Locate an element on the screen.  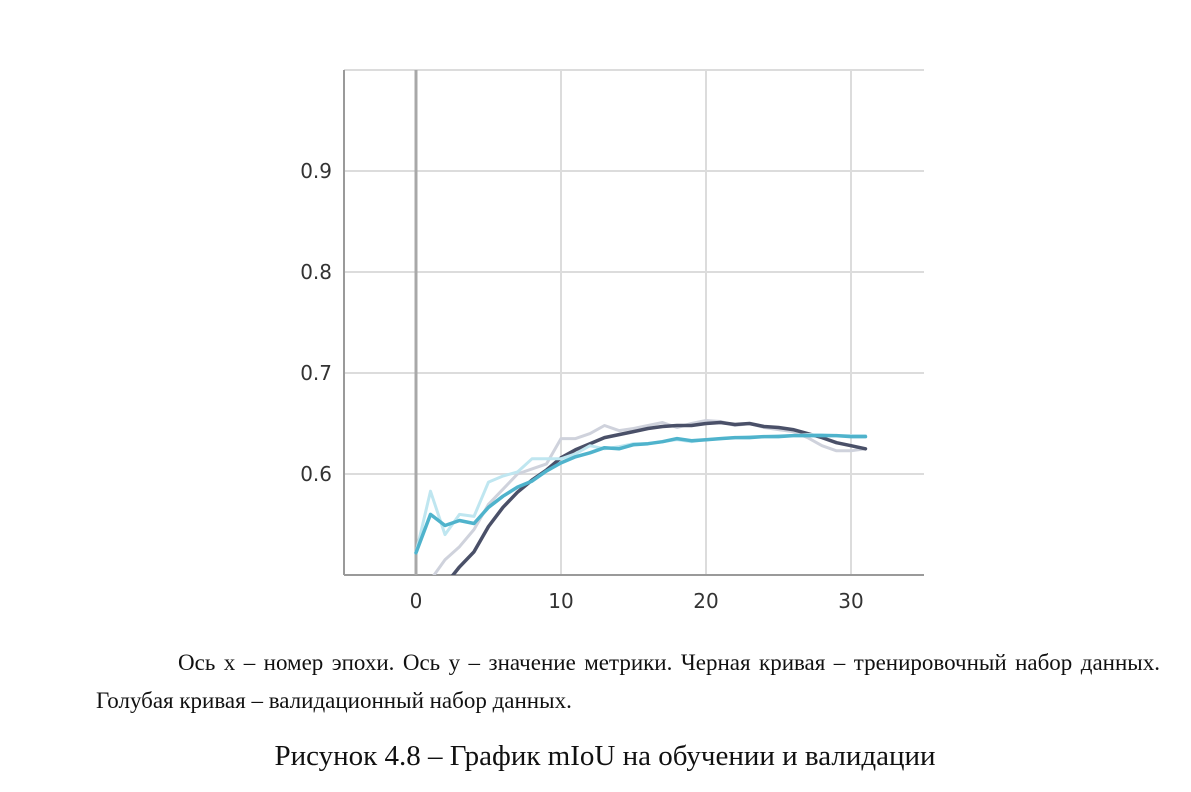
y-tick-label: 0.9 is located at coordinates (316, 171).